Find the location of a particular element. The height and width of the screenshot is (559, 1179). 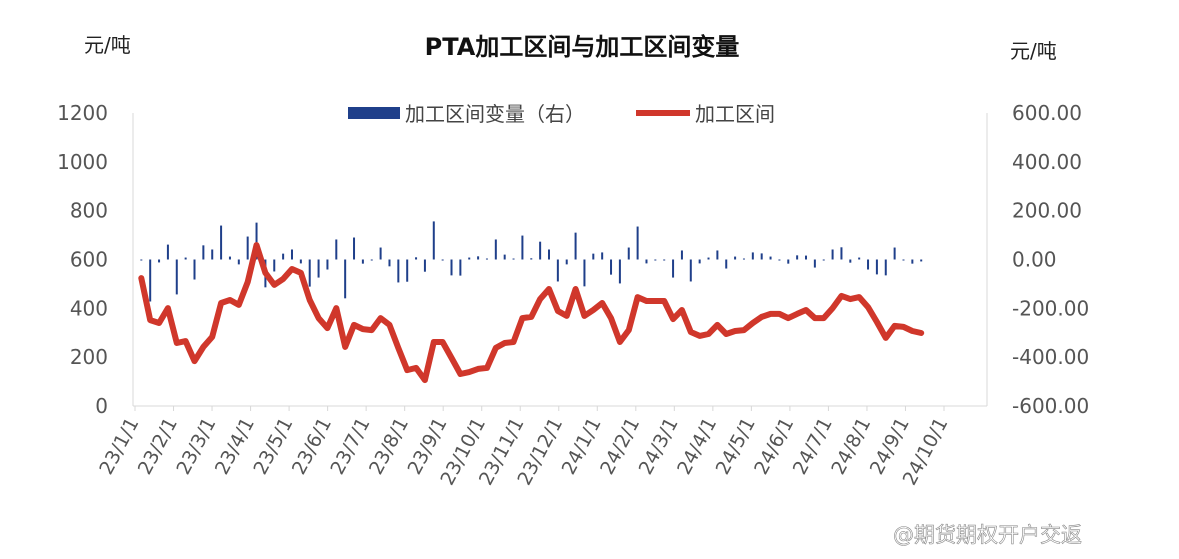

left-tick-label: 1200 is located at coordinates (82, 113).